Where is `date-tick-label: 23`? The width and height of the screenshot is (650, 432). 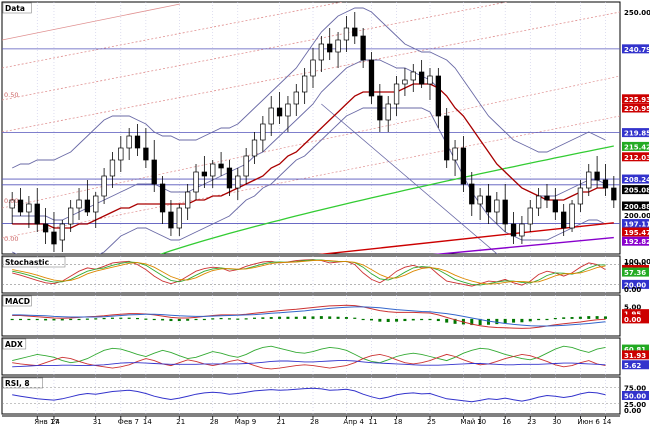
date-tick-label: 23 is located at coordinates (531, 422).